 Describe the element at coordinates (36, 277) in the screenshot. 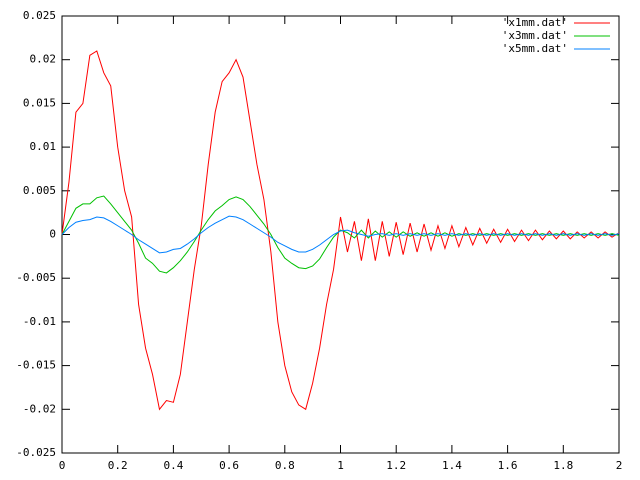

I see `y-tick-label: -0.005` at that location.